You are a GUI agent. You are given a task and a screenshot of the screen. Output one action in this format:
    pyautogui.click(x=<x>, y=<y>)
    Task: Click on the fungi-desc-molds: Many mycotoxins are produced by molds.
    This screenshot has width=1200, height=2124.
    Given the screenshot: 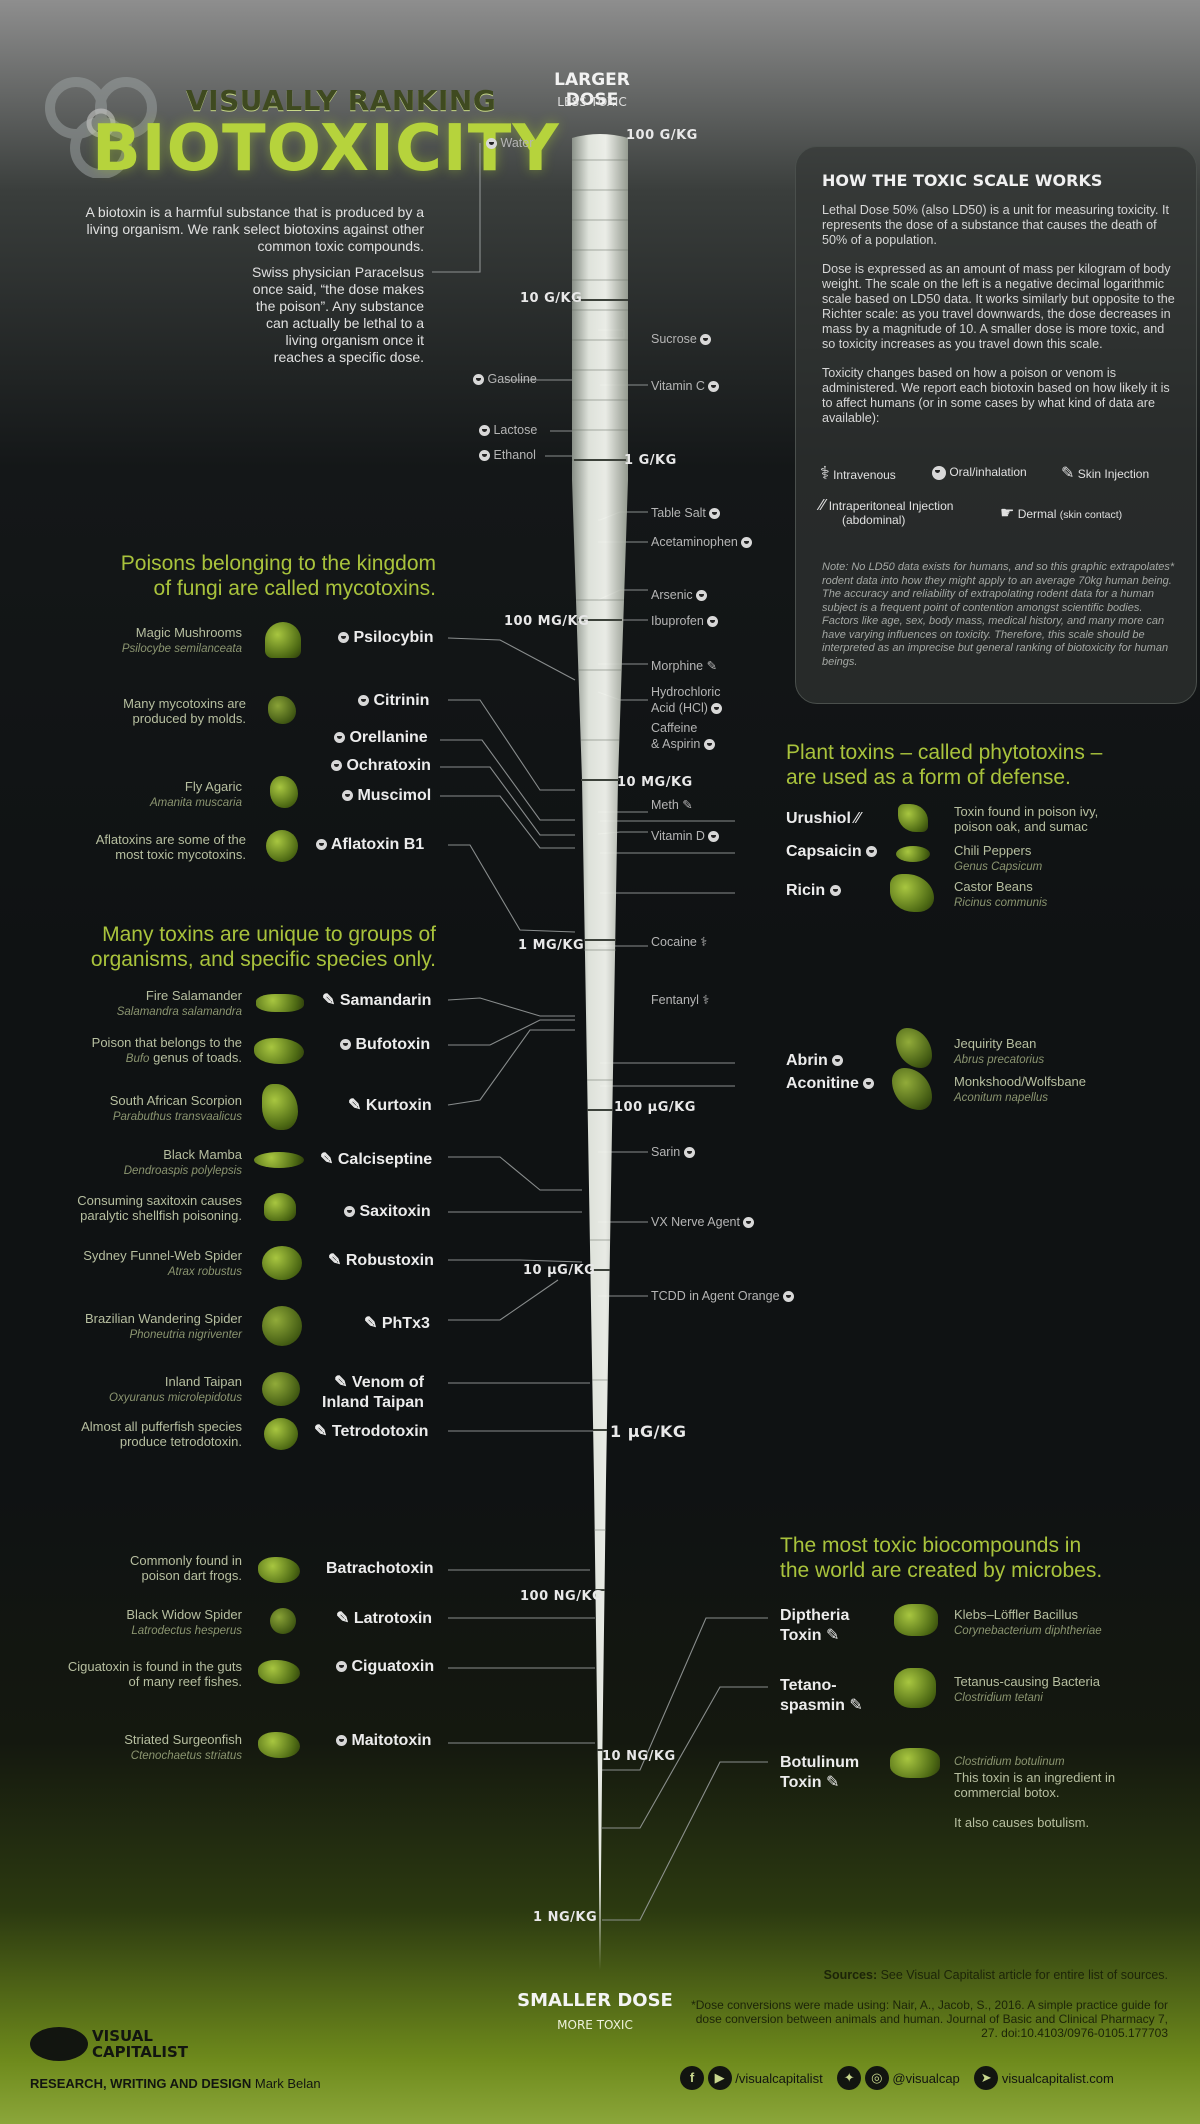 What is the action you would take?
    pyautogui.click(x=184, y=711)
    